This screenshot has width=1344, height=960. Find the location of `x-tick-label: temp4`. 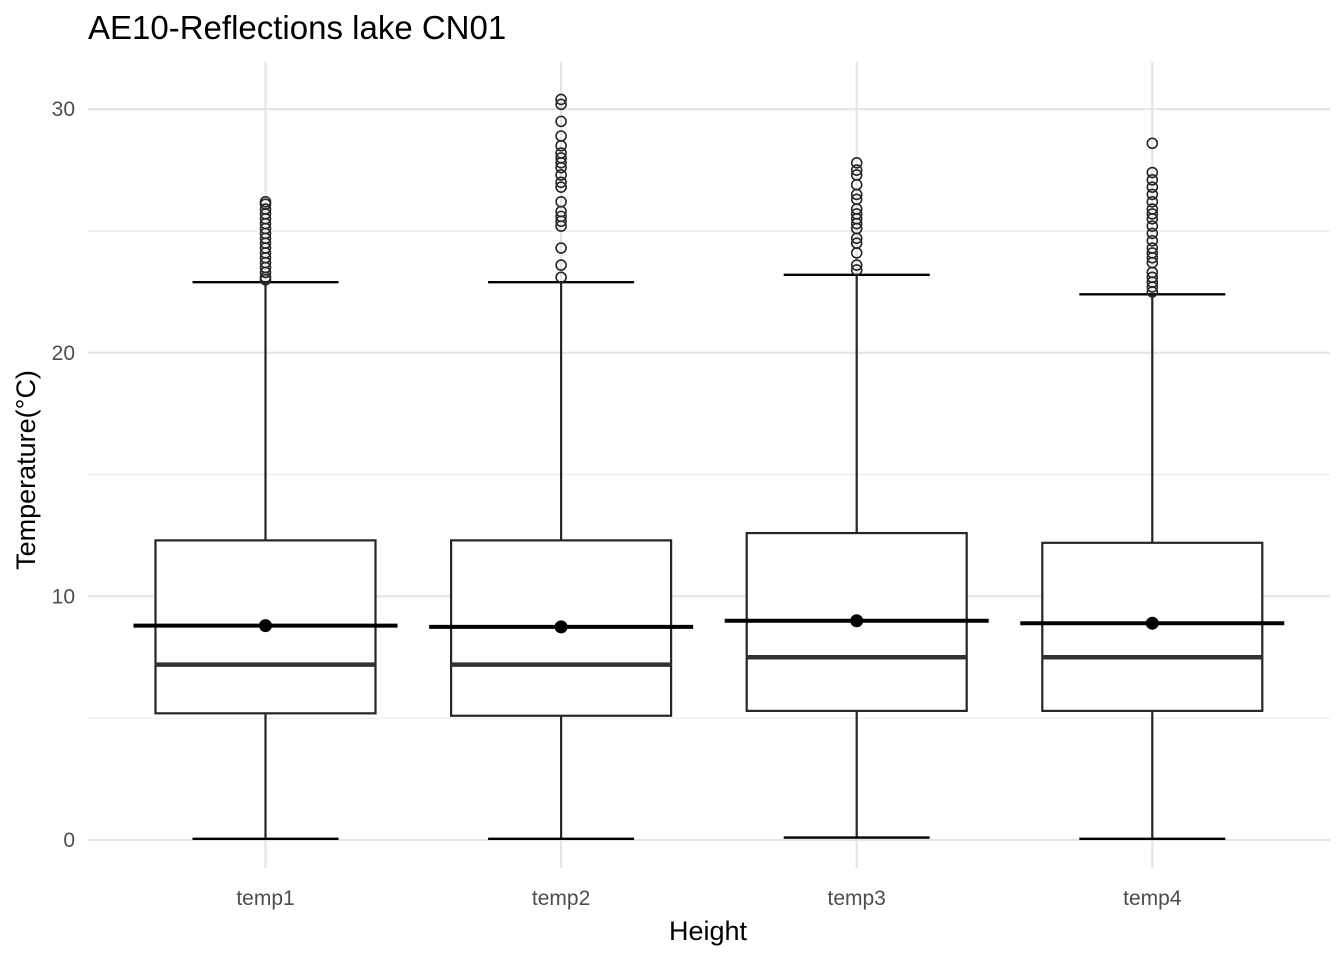

x-tick-label: temp4 is located at coordinates (1152, 898).